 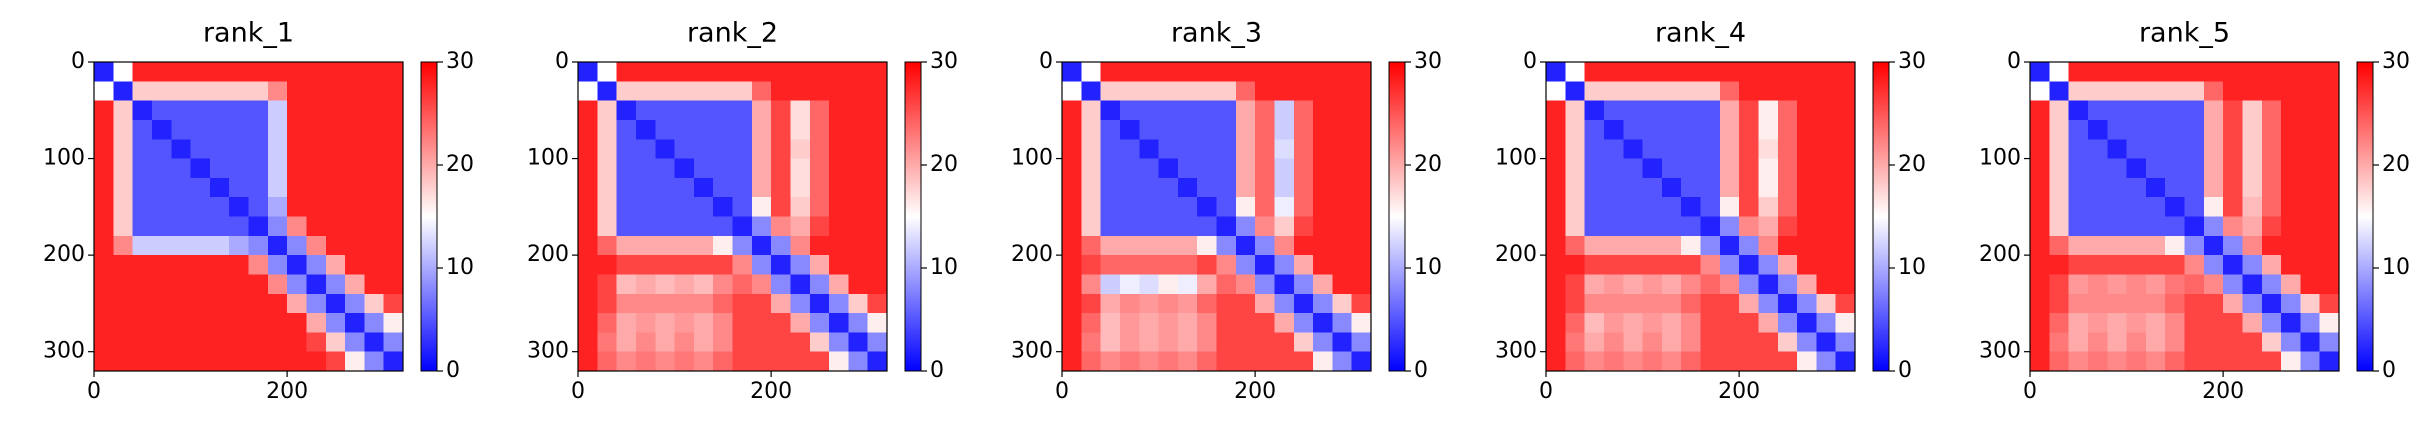 What do you see at coordinates (1700, 216) in the screenshot?
I see `plot-frame` at bounding box center [1700, 216].